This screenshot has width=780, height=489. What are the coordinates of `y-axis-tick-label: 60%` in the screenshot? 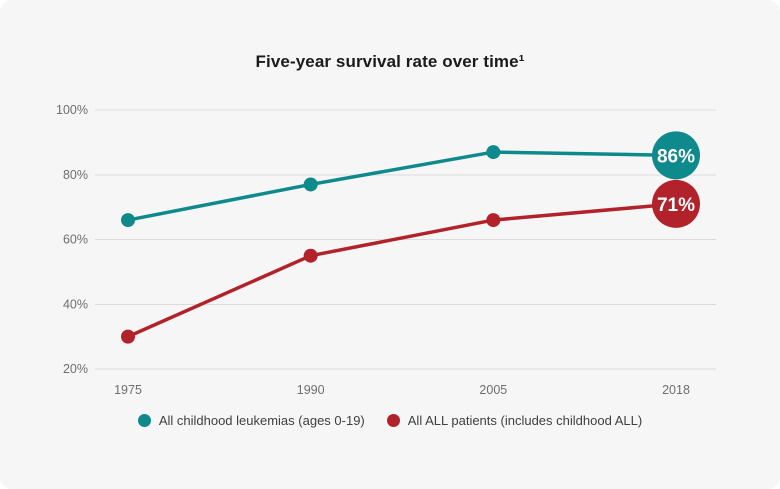 It's located at (75, 240).